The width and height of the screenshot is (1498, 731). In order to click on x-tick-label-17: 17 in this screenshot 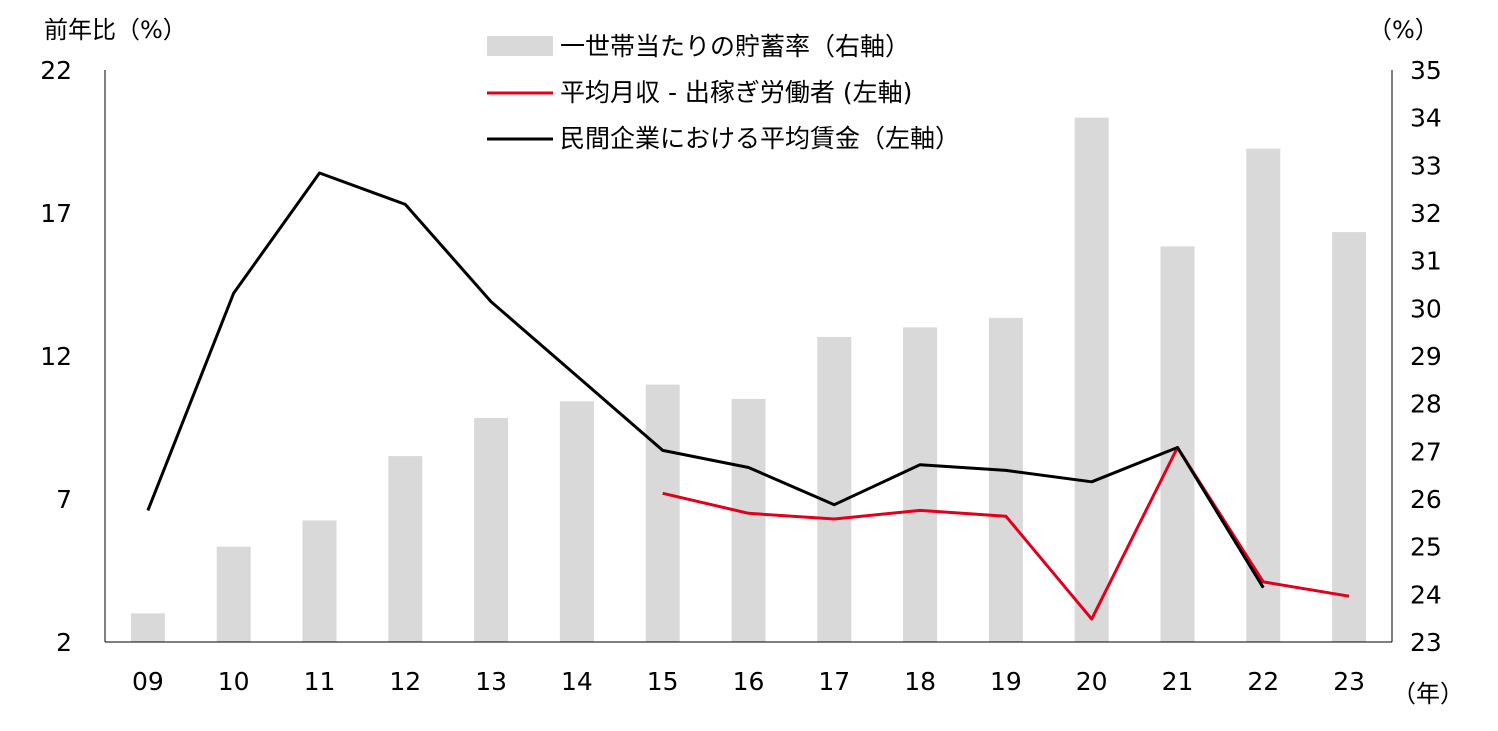, I will do `click(834, 681)`.